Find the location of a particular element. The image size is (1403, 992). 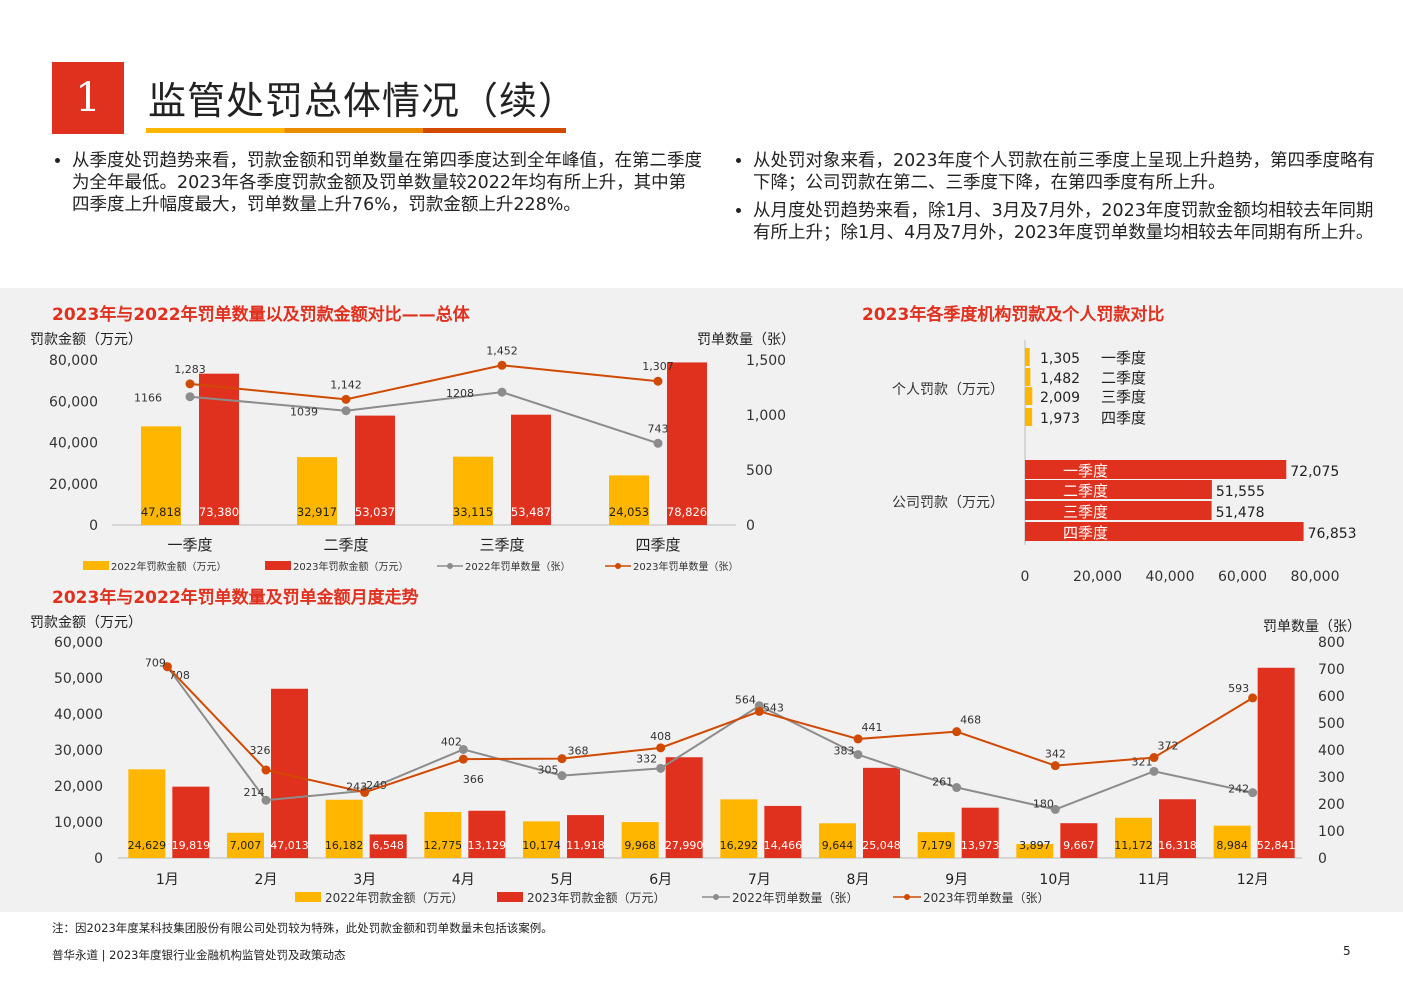

bar-data-label: 3,897 is located at coordinates (1035, 845).